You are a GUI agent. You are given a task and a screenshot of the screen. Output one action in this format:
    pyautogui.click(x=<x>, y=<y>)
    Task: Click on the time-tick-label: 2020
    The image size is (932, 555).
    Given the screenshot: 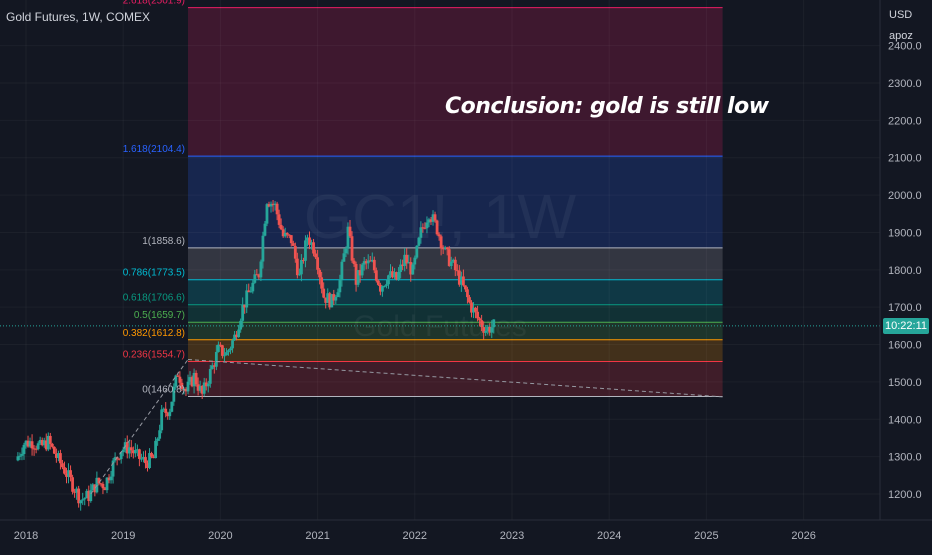 What is the action you would take?
    pyautogui.click(x=220, y=536)
    